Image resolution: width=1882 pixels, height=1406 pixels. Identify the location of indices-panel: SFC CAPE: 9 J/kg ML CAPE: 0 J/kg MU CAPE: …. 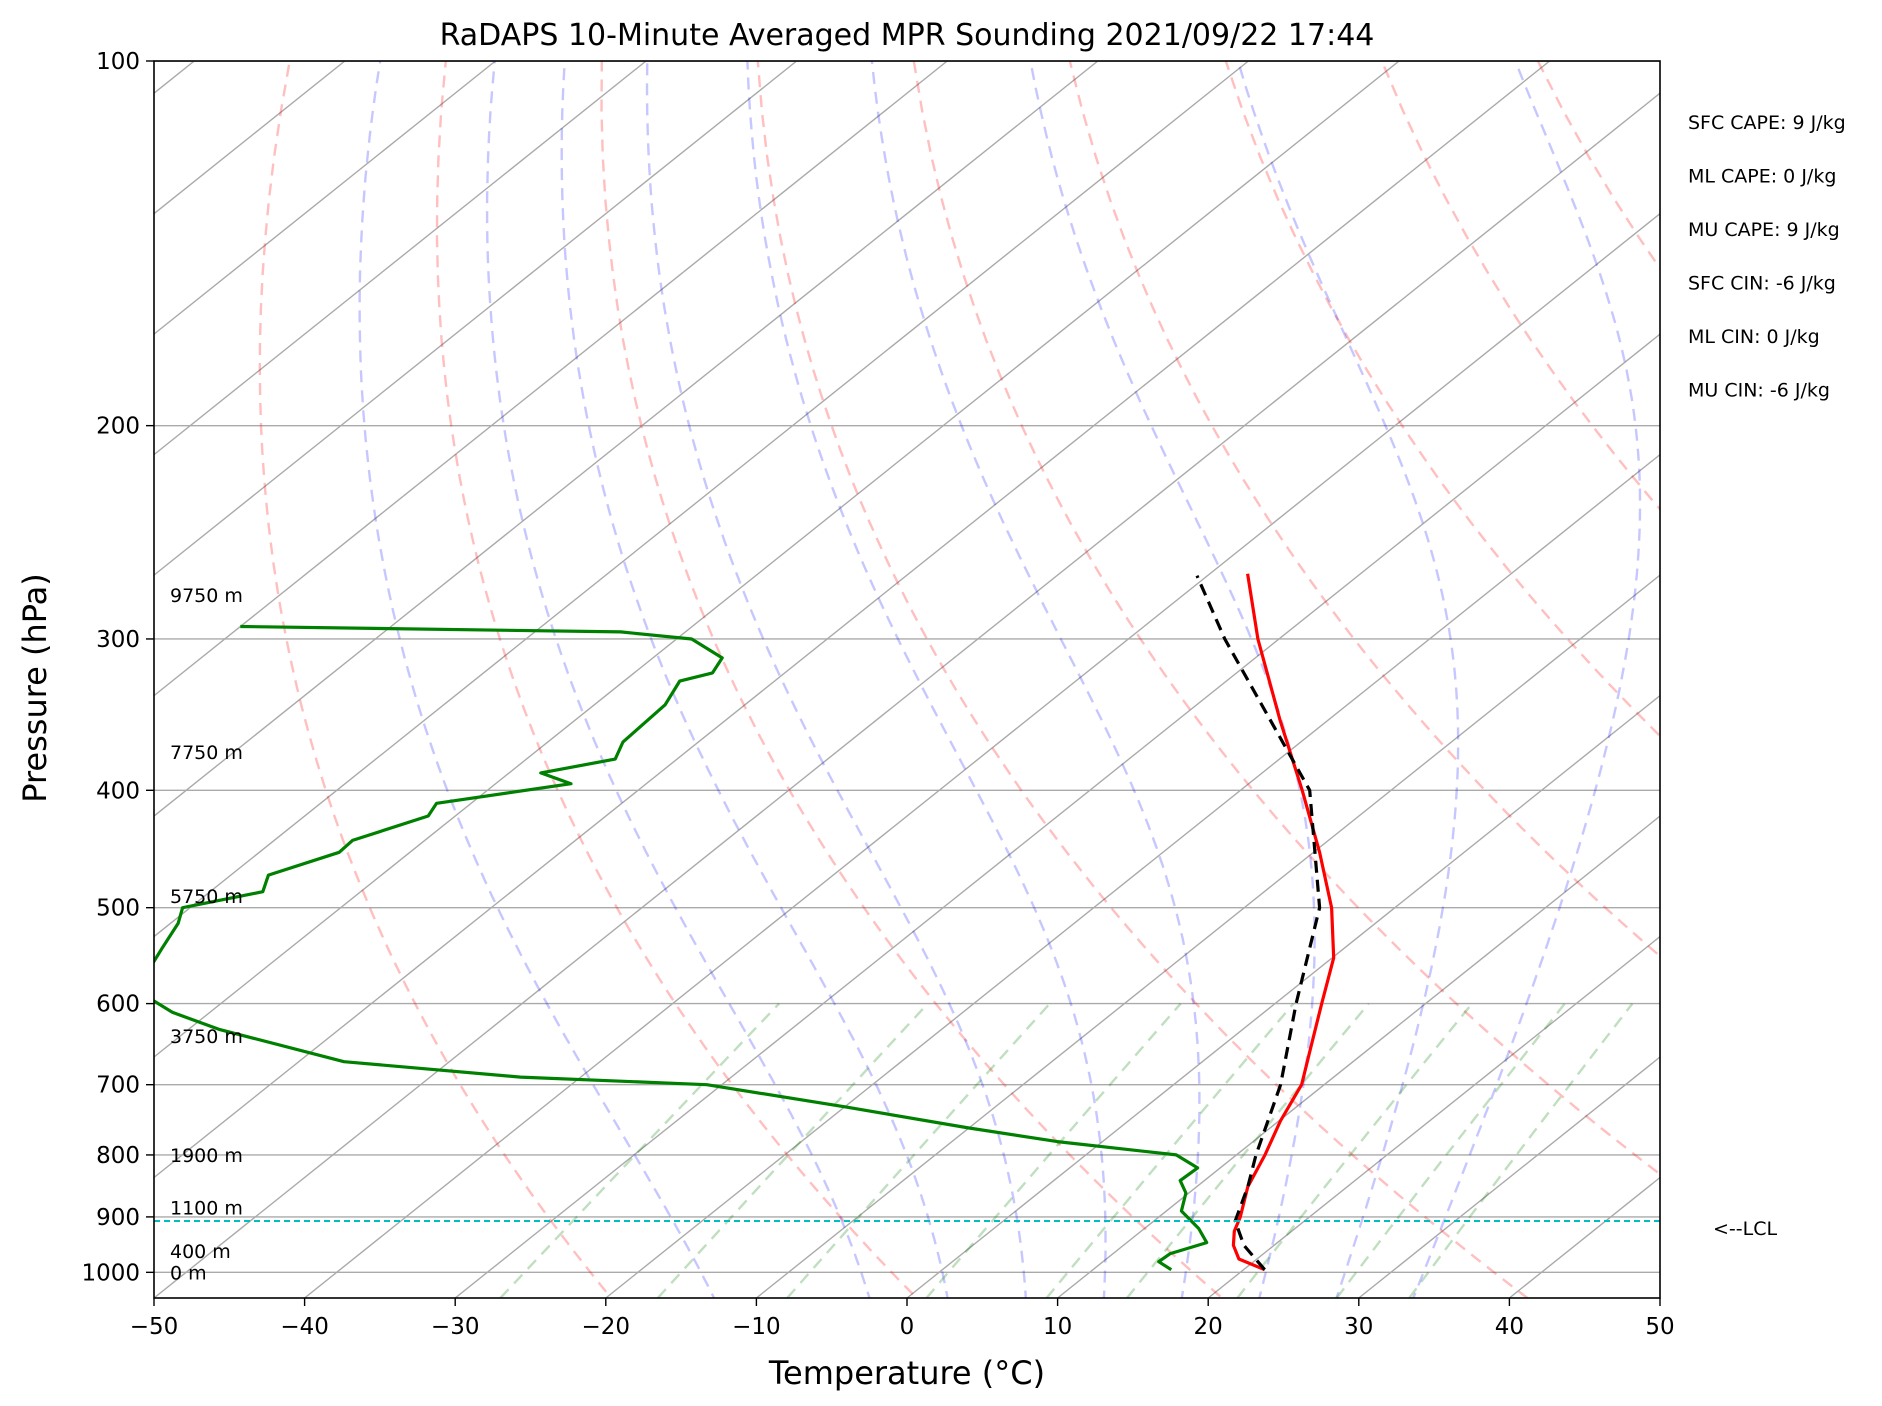
(1767, 257).